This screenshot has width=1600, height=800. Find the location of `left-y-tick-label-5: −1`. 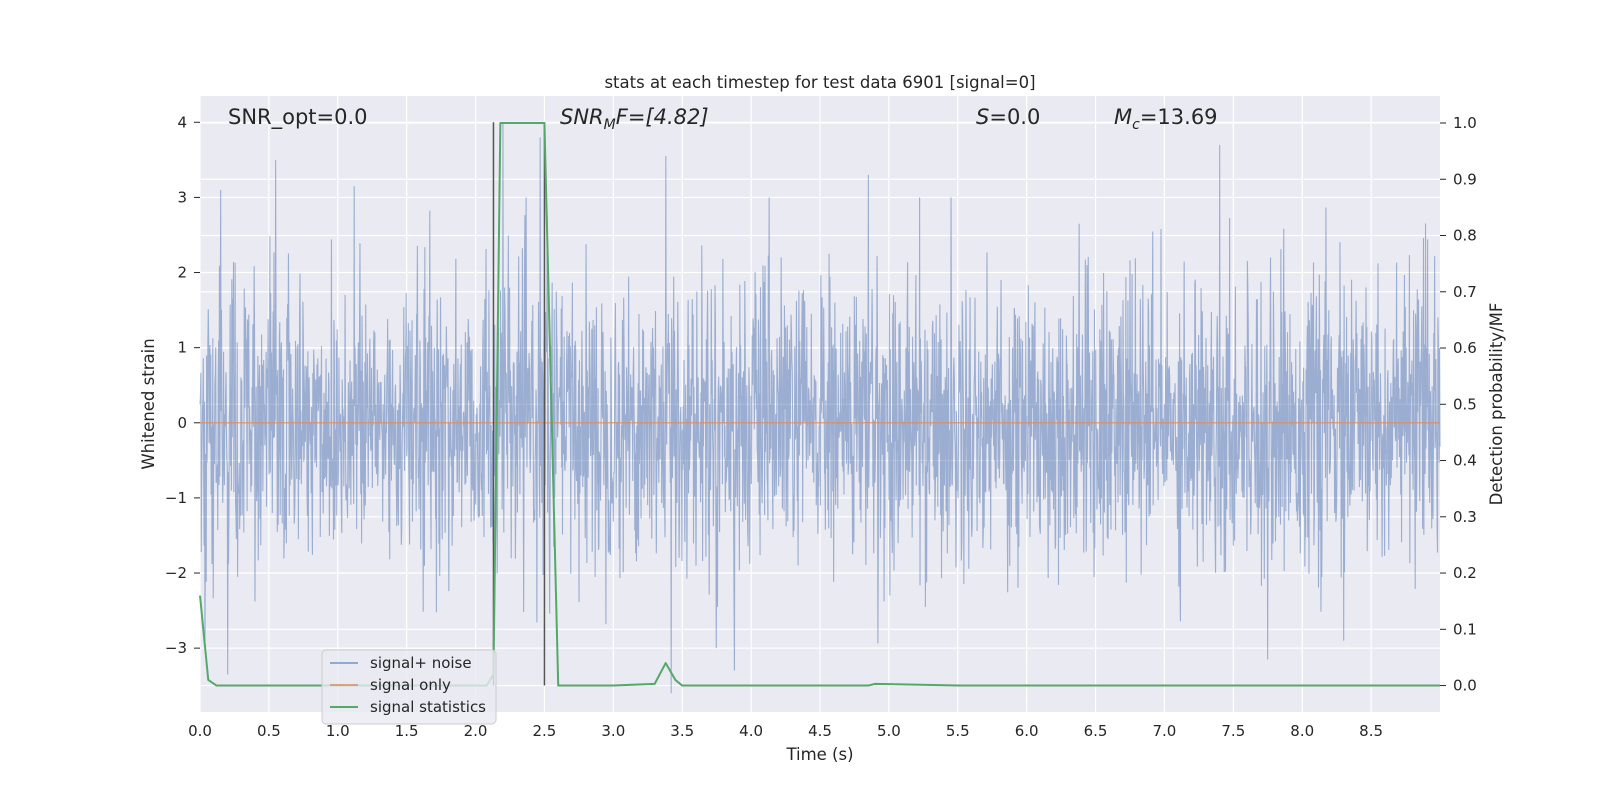

left-y-tick-label-5: −1 is located at coordinates (176, 498).